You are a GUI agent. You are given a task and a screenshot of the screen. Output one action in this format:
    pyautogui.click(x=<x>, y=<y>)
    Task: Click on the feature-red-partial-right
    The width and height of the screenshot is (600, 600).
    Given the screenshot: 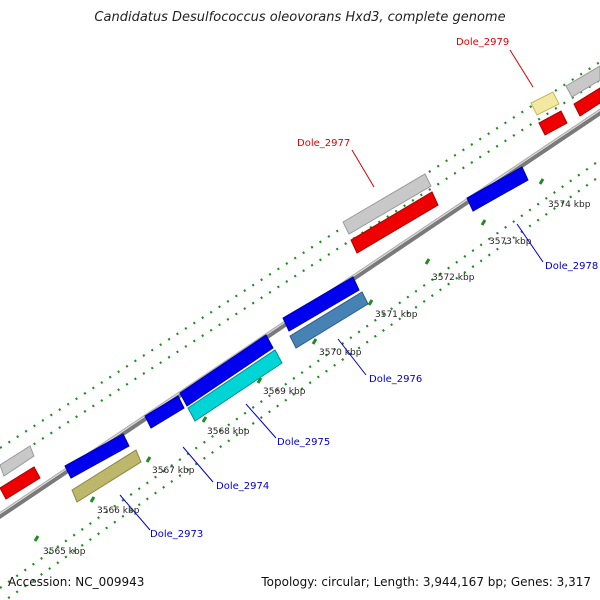 What is the action you would take?
    pyautogui.click(x=586, y=102)
    